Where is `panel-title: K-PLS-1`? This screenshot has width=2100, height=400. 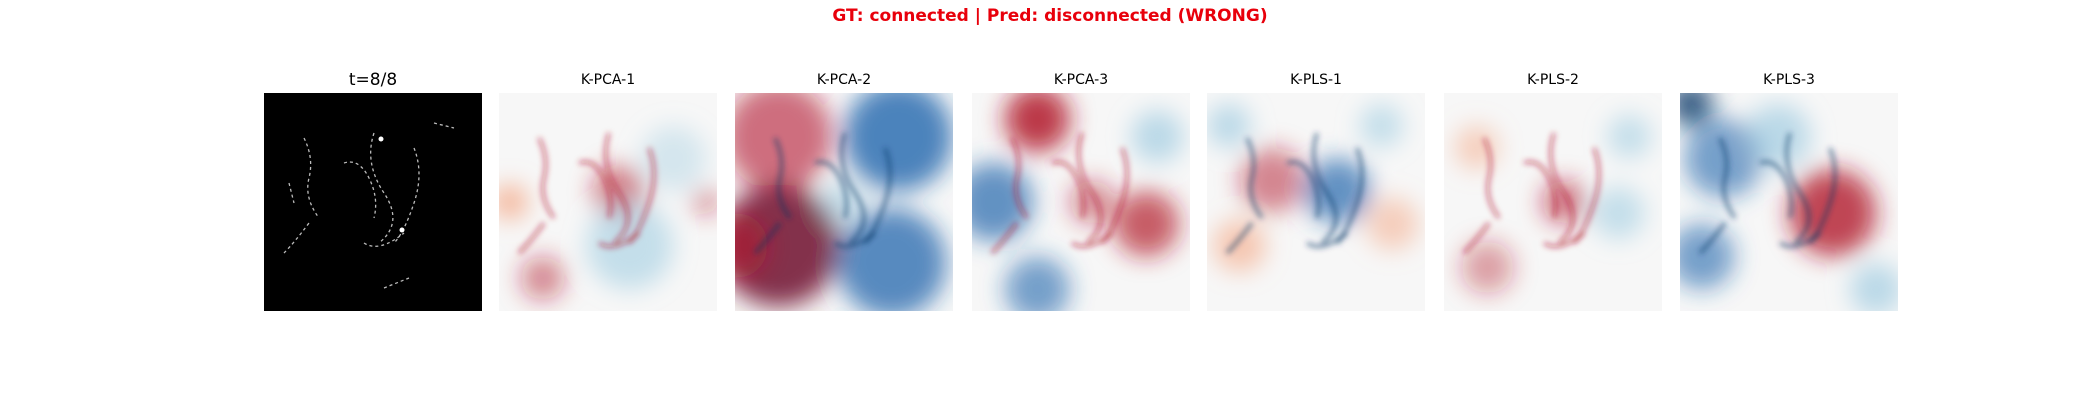
panel-title: K-PLS-1 is located at coordinates (1316, 80).